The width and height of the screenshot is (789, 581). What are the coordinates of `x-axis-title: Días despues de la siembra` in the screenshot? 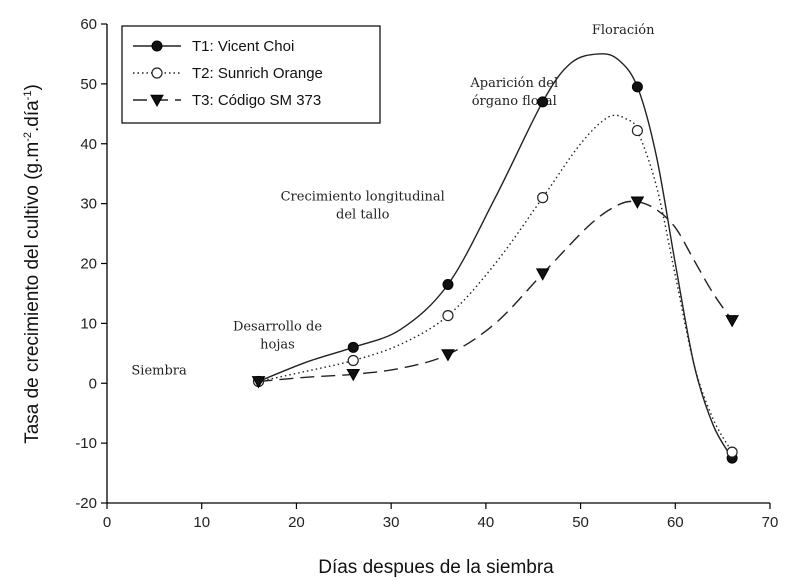 It's located at (436, 567).